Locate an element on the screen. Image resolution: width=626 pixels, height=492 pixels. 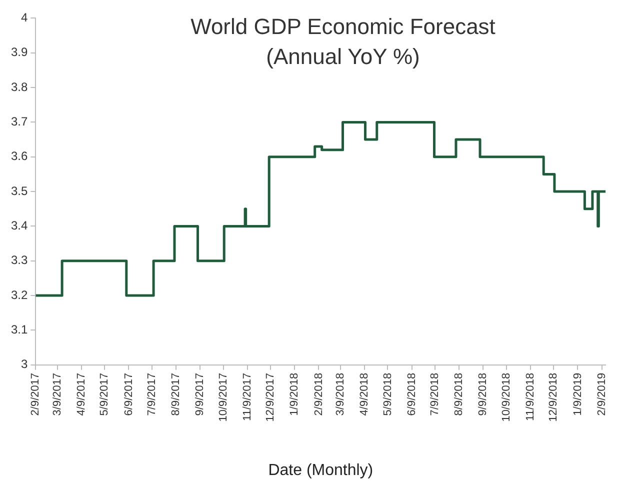
x-tick-label: 2/9/2018 is located at coordinates (318, 394).